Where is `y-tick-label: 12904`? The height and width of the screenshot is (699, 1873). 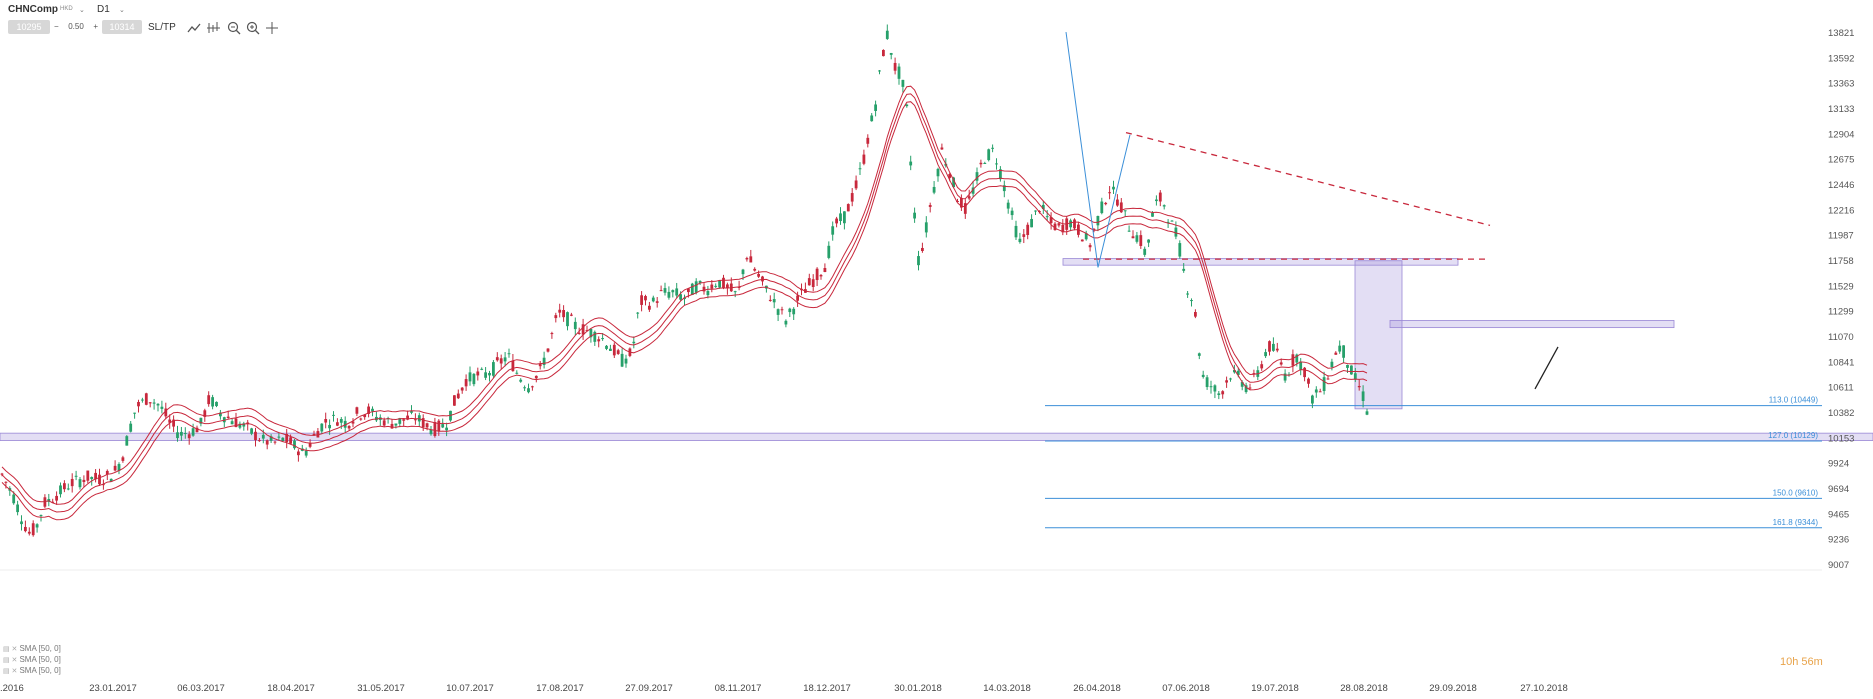 y-tick-label: 12904 is located at coordinates (1841, 134).